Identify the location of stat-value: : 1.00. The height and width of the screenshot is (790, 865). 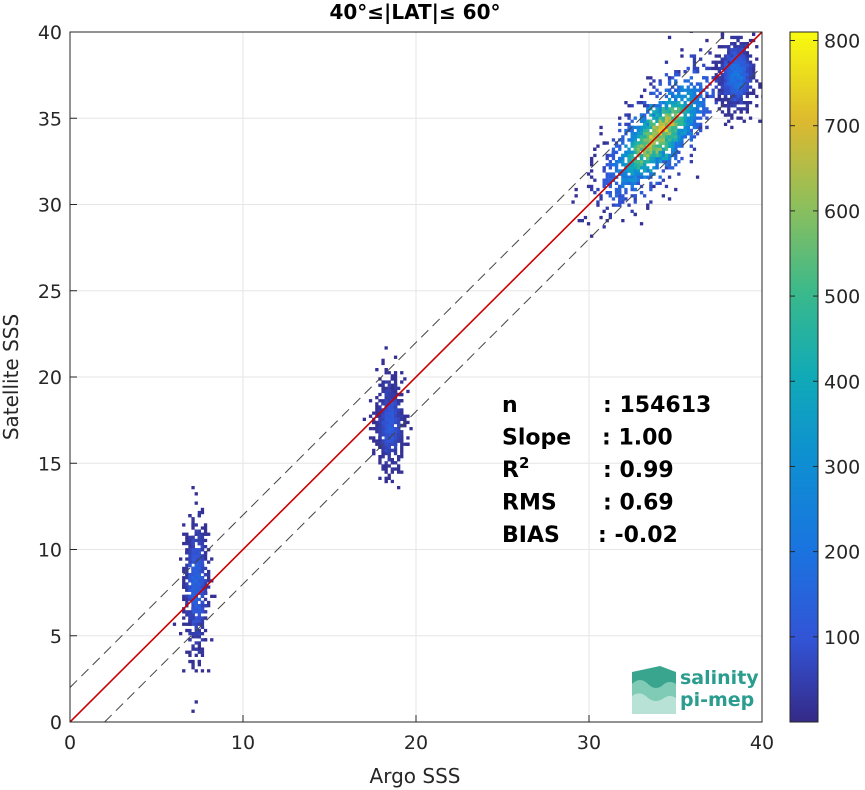
(637, 438).